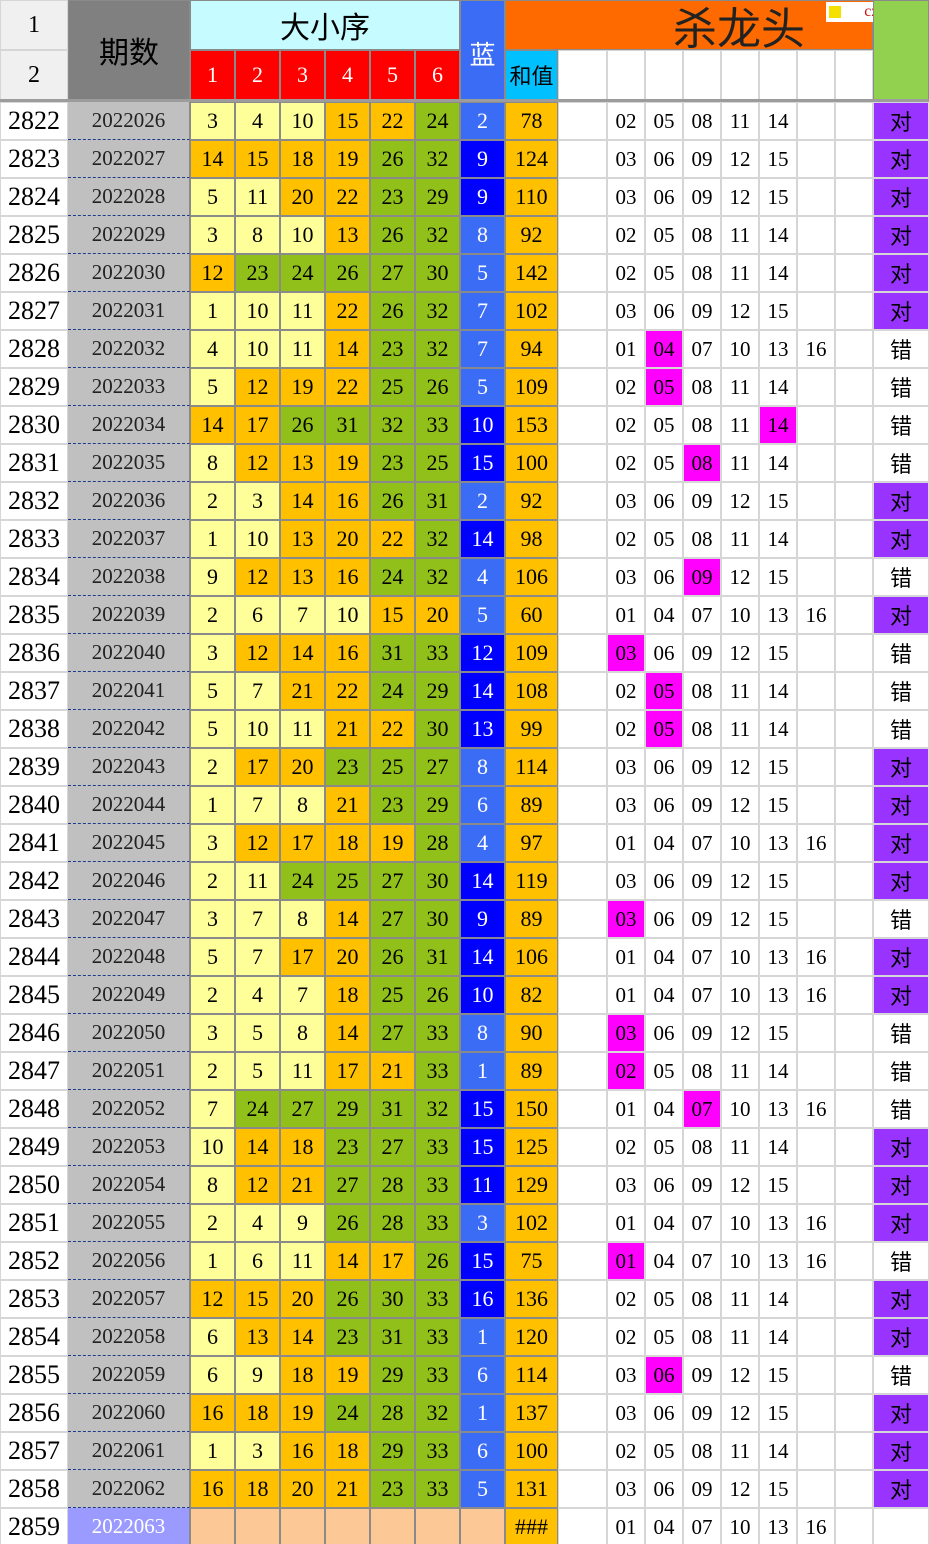 This screenshot has height=1544, width=929. Describe the element at coordinates (347, 1375) in the screenshot. I see `ball-number: 19` at that location.